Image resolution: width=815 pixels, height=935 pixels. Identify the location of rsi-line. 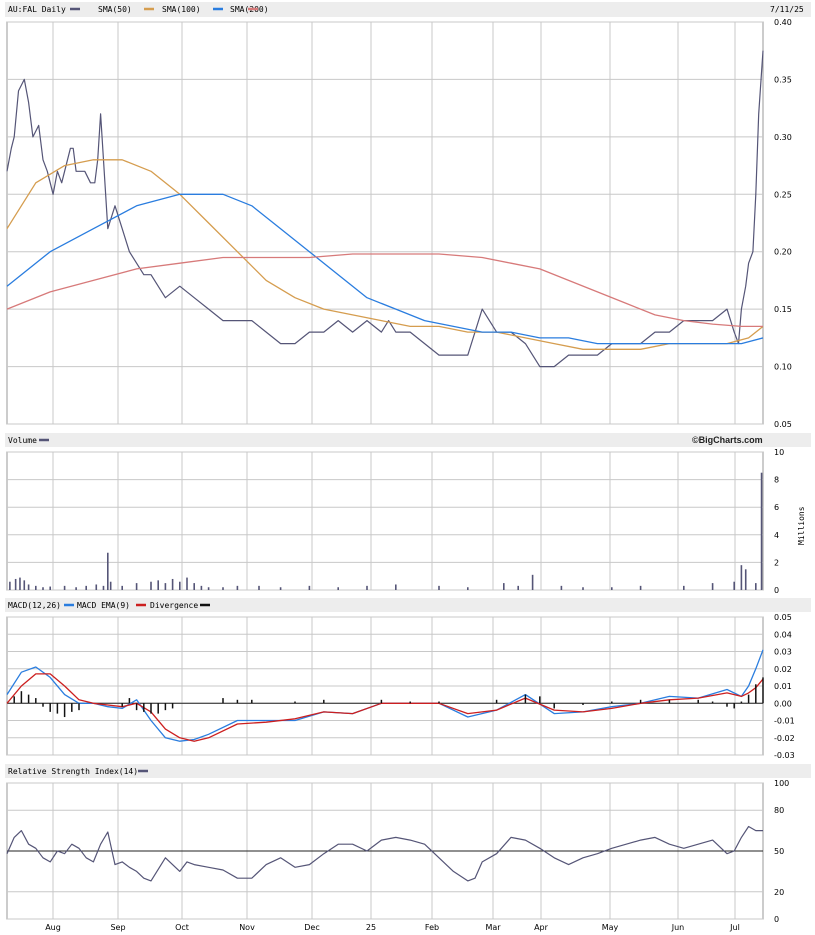
(384, 853).